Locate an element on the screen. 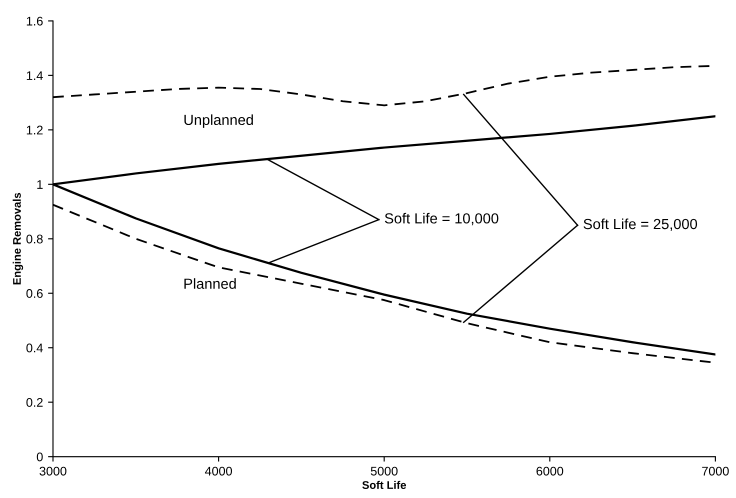  y-tick-label: 0.8 is located at coordinates (34, 239).